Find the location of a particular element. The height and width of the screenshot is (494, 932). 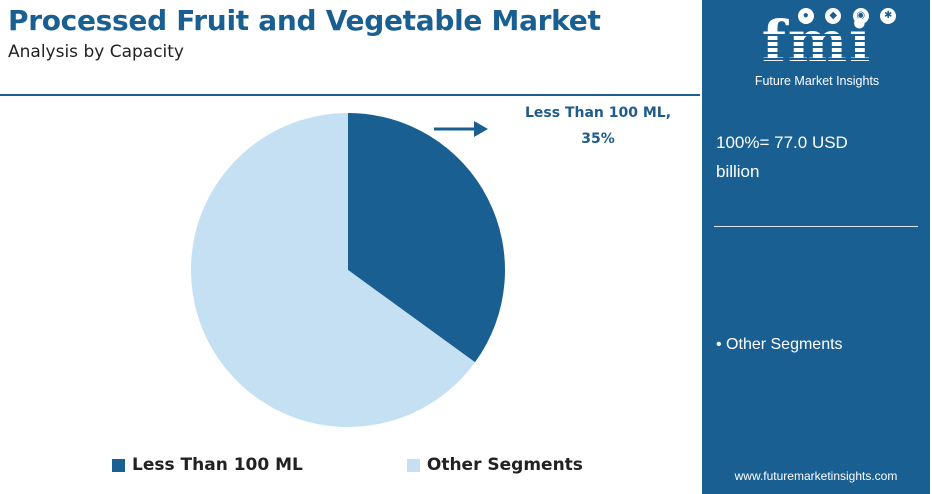

logo-icon-row: ● ◆ ◉ ✱ is located at coordinates (847, 19).